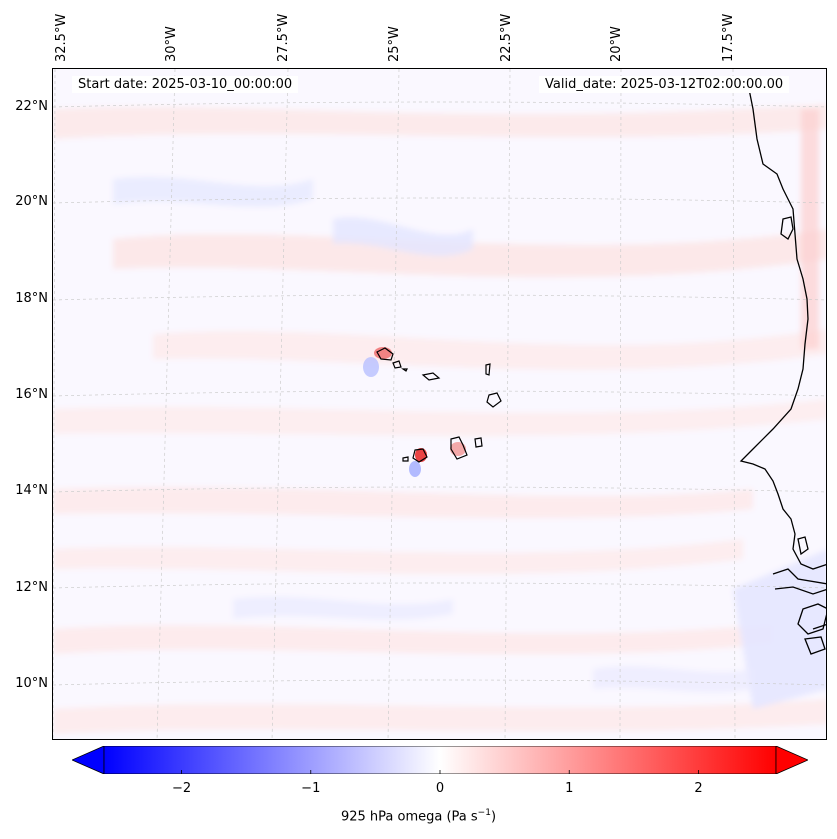 The height and width of the screenshot is (839, 837). What do you see at coordinates (569, 788) in the screenshot?
I see `colorbar-tick: 1` at bounding box center [569, 788].